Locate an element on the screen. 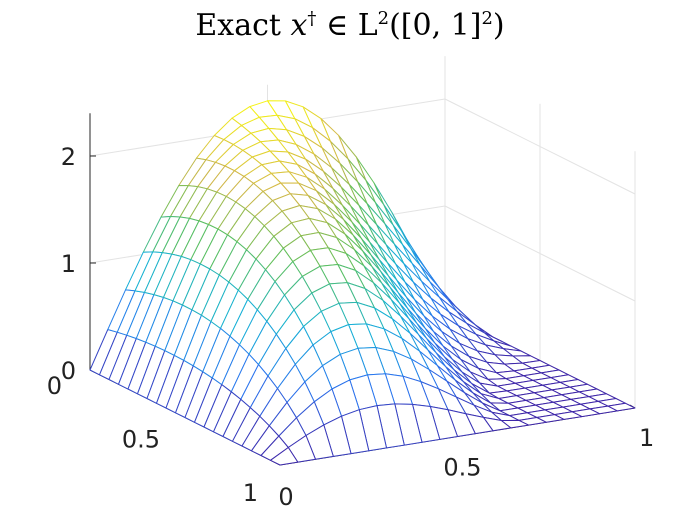  s-tick-label: 0.5 is located at coordinates (141, 440).